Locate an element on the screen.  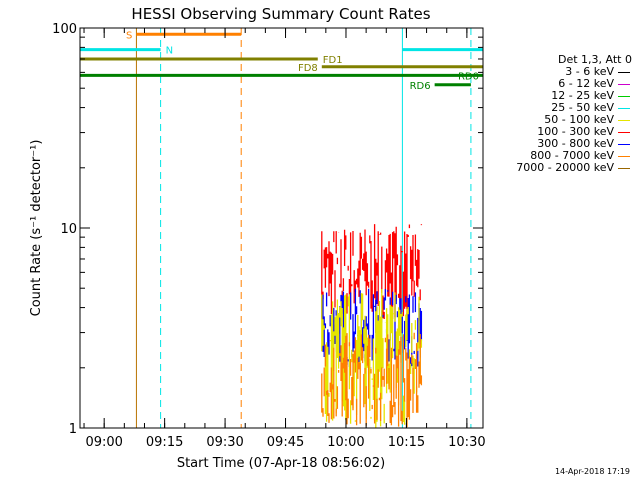
legend-item-label: 3 - 6 keV is located at coordinates (589, 71).